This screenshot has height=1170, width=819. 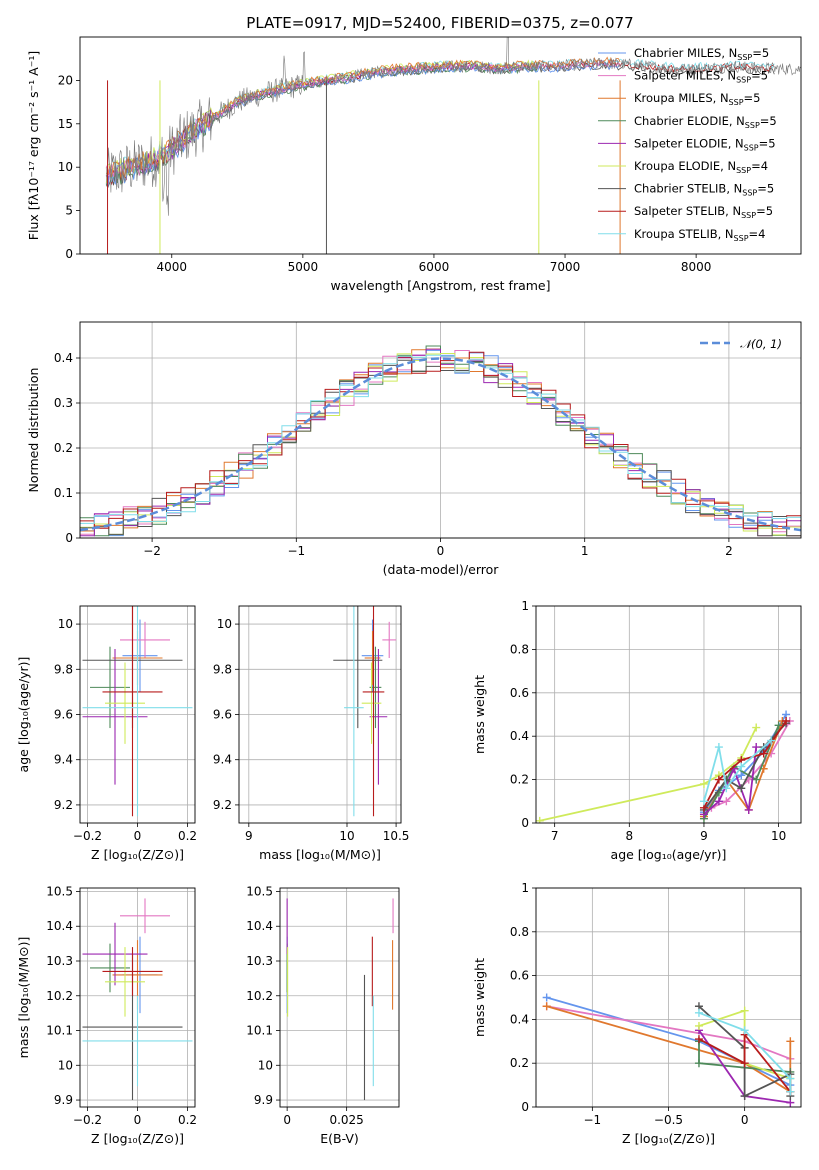 What do you see at coordinates (59, 891) in the screenshot?
I see `y-tick-label: 10.5` at bounding box center [59, 891].